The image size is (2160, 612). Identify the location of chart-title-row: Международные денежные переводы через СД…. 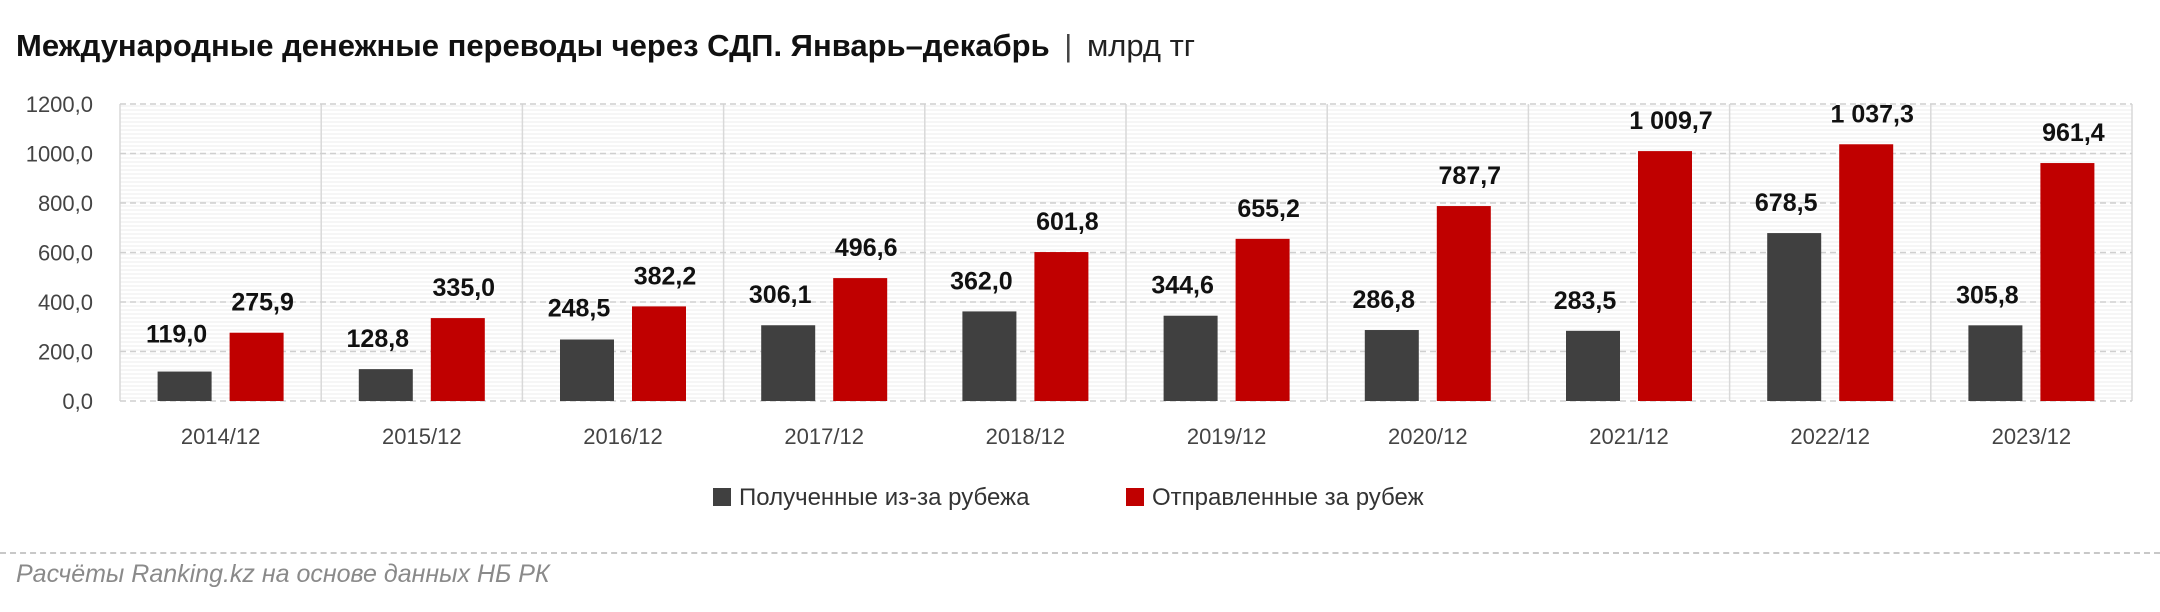
(605, 46).